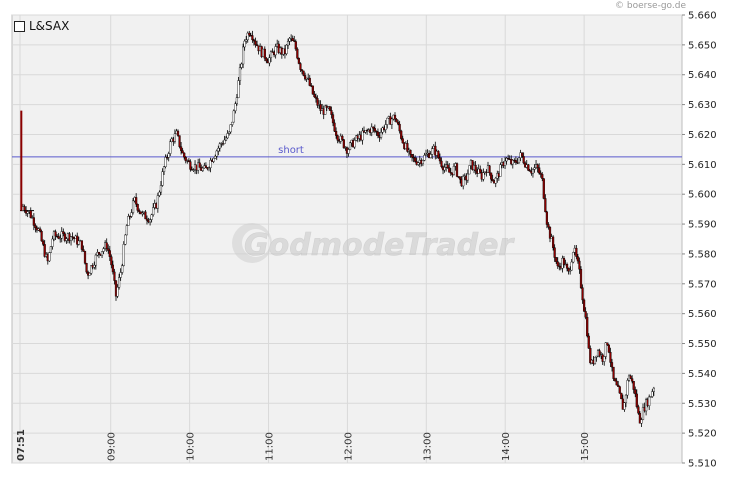  What do you see at coordinates (291, 150) in the screenshot?
I see `short-level-label: short` at bounding box center [291, 150].